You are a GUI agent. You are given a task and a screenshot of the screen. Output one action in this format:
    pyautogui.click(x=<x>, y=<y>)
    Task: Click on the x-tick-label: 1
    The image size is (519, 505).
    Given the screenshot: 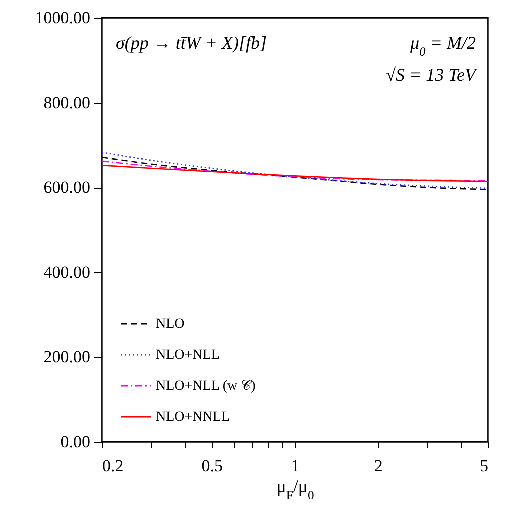 What is the action you would take?
    pyautogui.click(x=295, y=466)
    